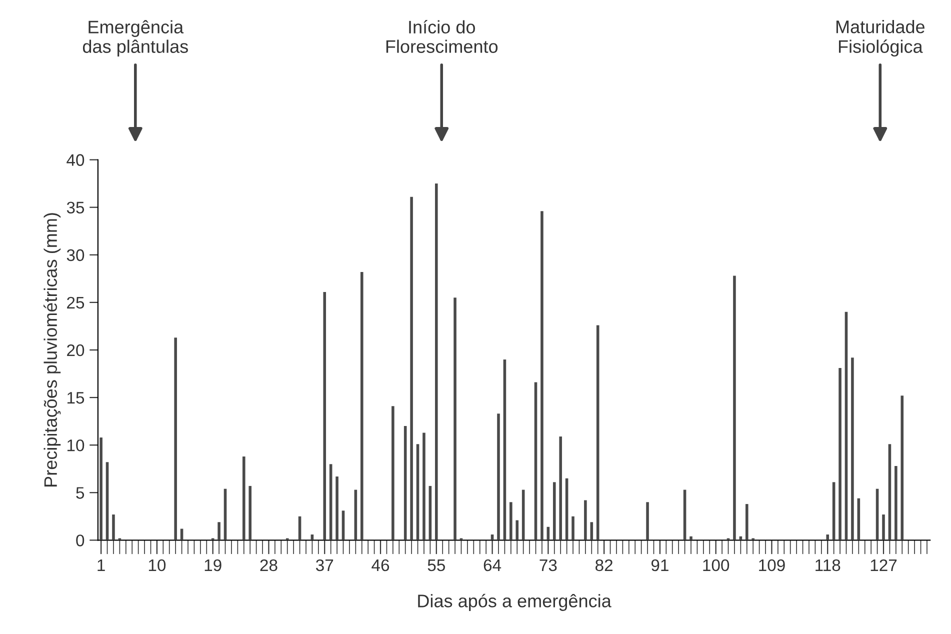 Image resolution: width=951 pixels, height=634 pixels. I want to click on x-tick-label: 37, so click(325, 565).